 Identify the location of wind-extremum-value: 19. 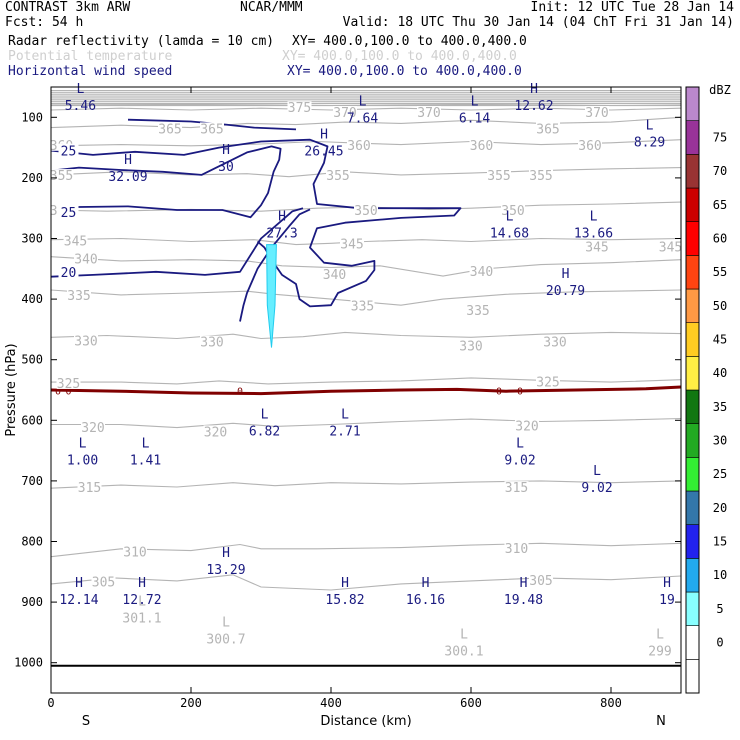
(667, 600).